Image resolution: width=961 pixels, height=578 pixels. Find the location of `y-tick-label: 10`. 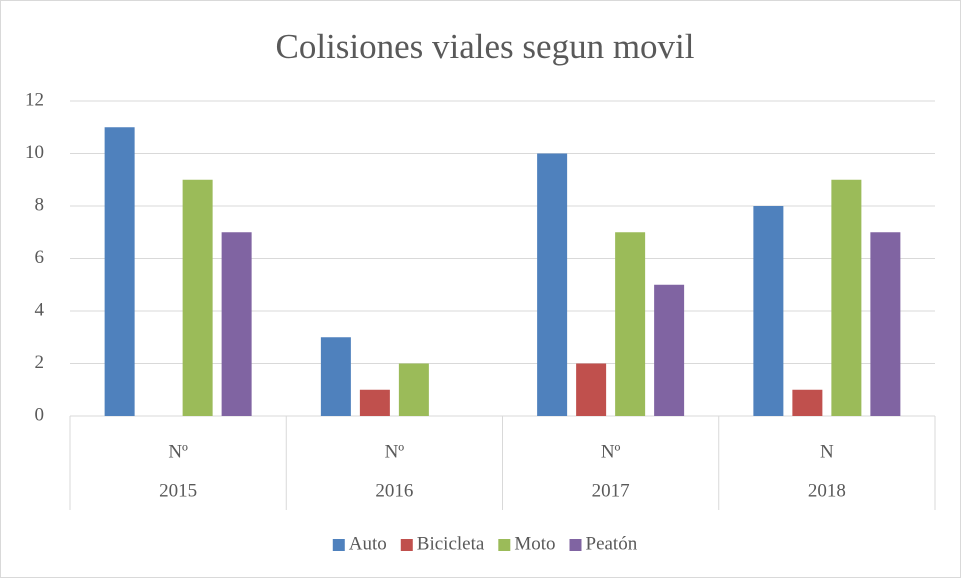

y-tick-label: 10 is located at coordinates (34, 152).